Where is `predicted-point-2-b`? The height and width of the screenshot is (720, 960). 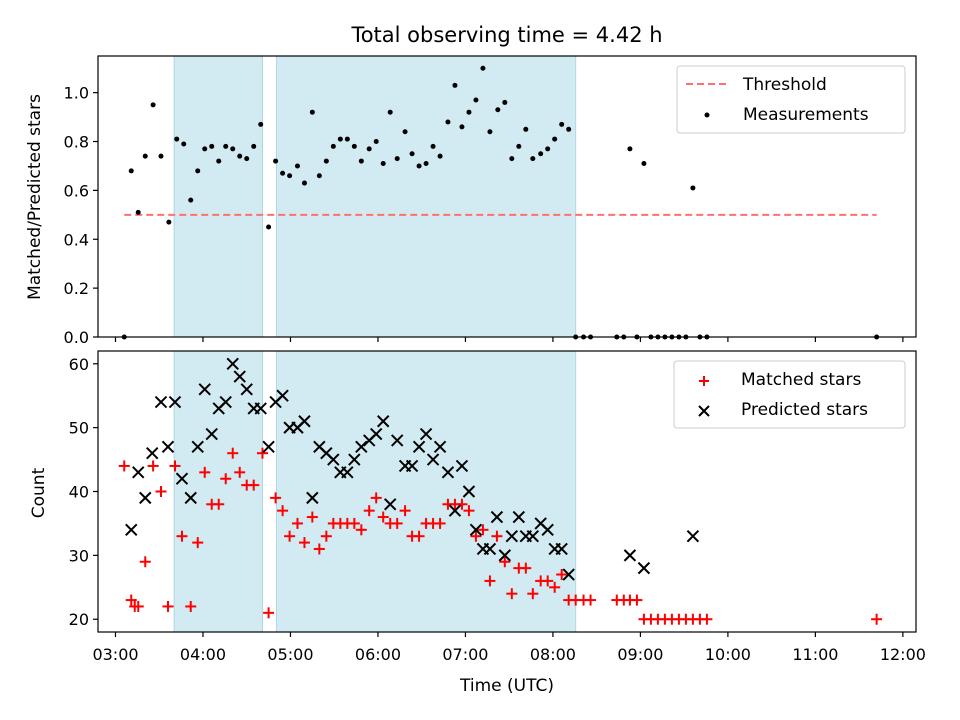 predicted-point-2-b is located at coordinates (145, 498).